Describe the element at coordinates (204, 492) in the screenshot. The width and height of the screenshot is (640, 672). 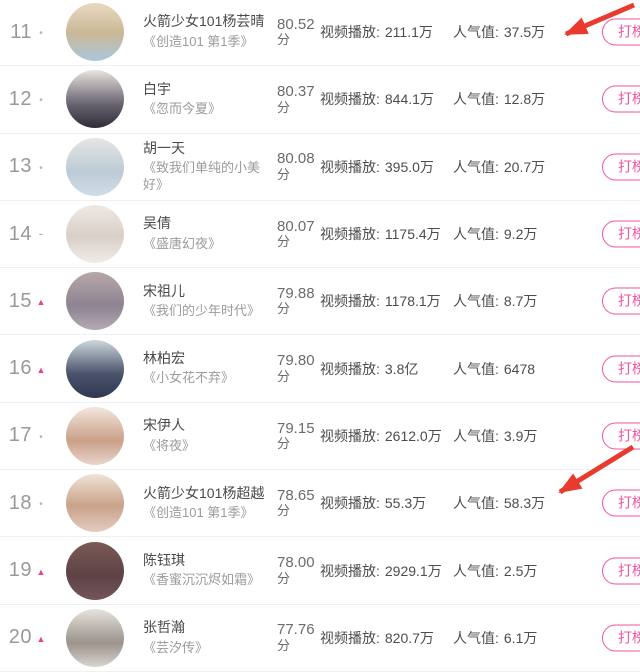
I see `celebrity-name: 火箭少女101杨超越` at that location.